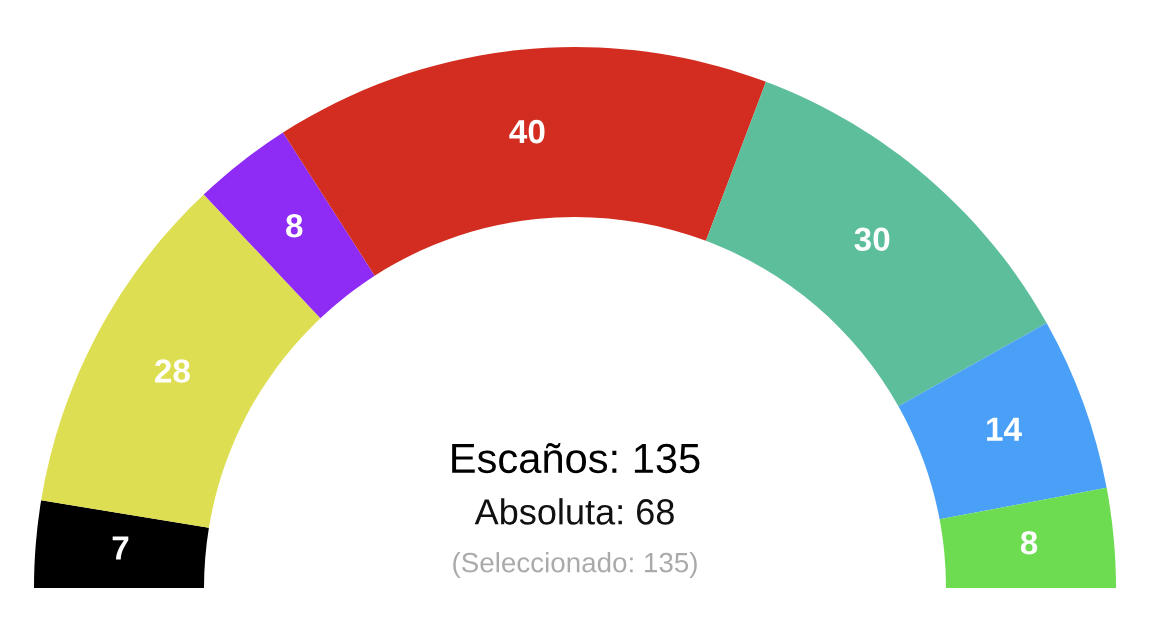 The width and height of the screenshot is (1156, 644). What do you see at coordinates (527, 131) in the screenshot?
I see `data-label: 40` at bounding box center [527, 131].